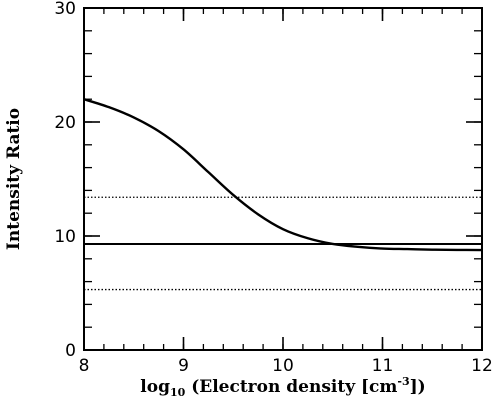 The width and height of the screenshot is (495, 401). I want to click on x-tick-label: 10, so click(283, 366).